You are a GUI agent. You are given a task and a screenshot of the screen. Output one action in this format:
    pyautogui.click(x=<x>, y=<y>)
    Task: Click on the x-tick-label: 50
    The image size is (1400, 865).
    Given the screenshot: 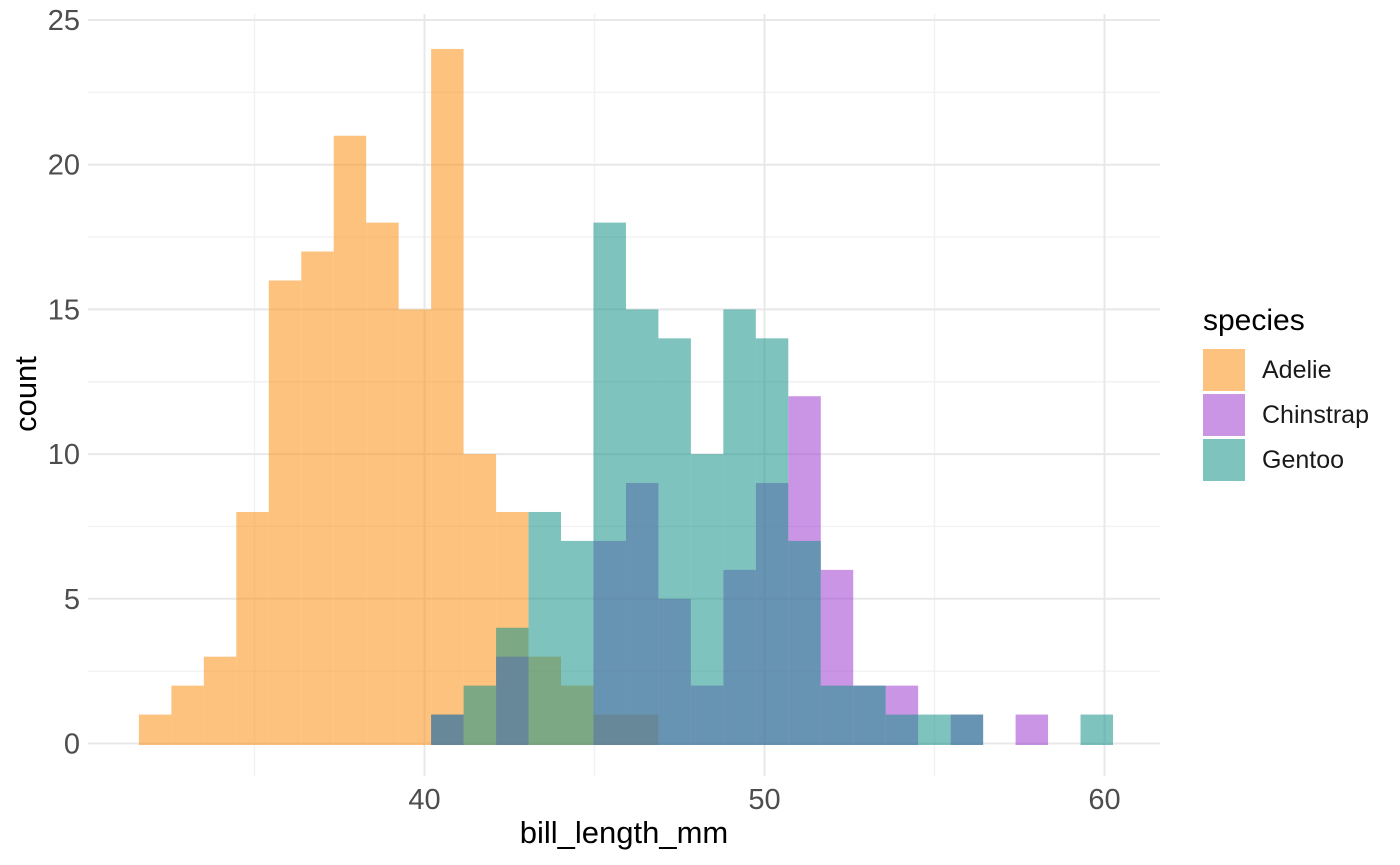 What is the action you would take?
    pyautogui.click(x=764, y=800)
    